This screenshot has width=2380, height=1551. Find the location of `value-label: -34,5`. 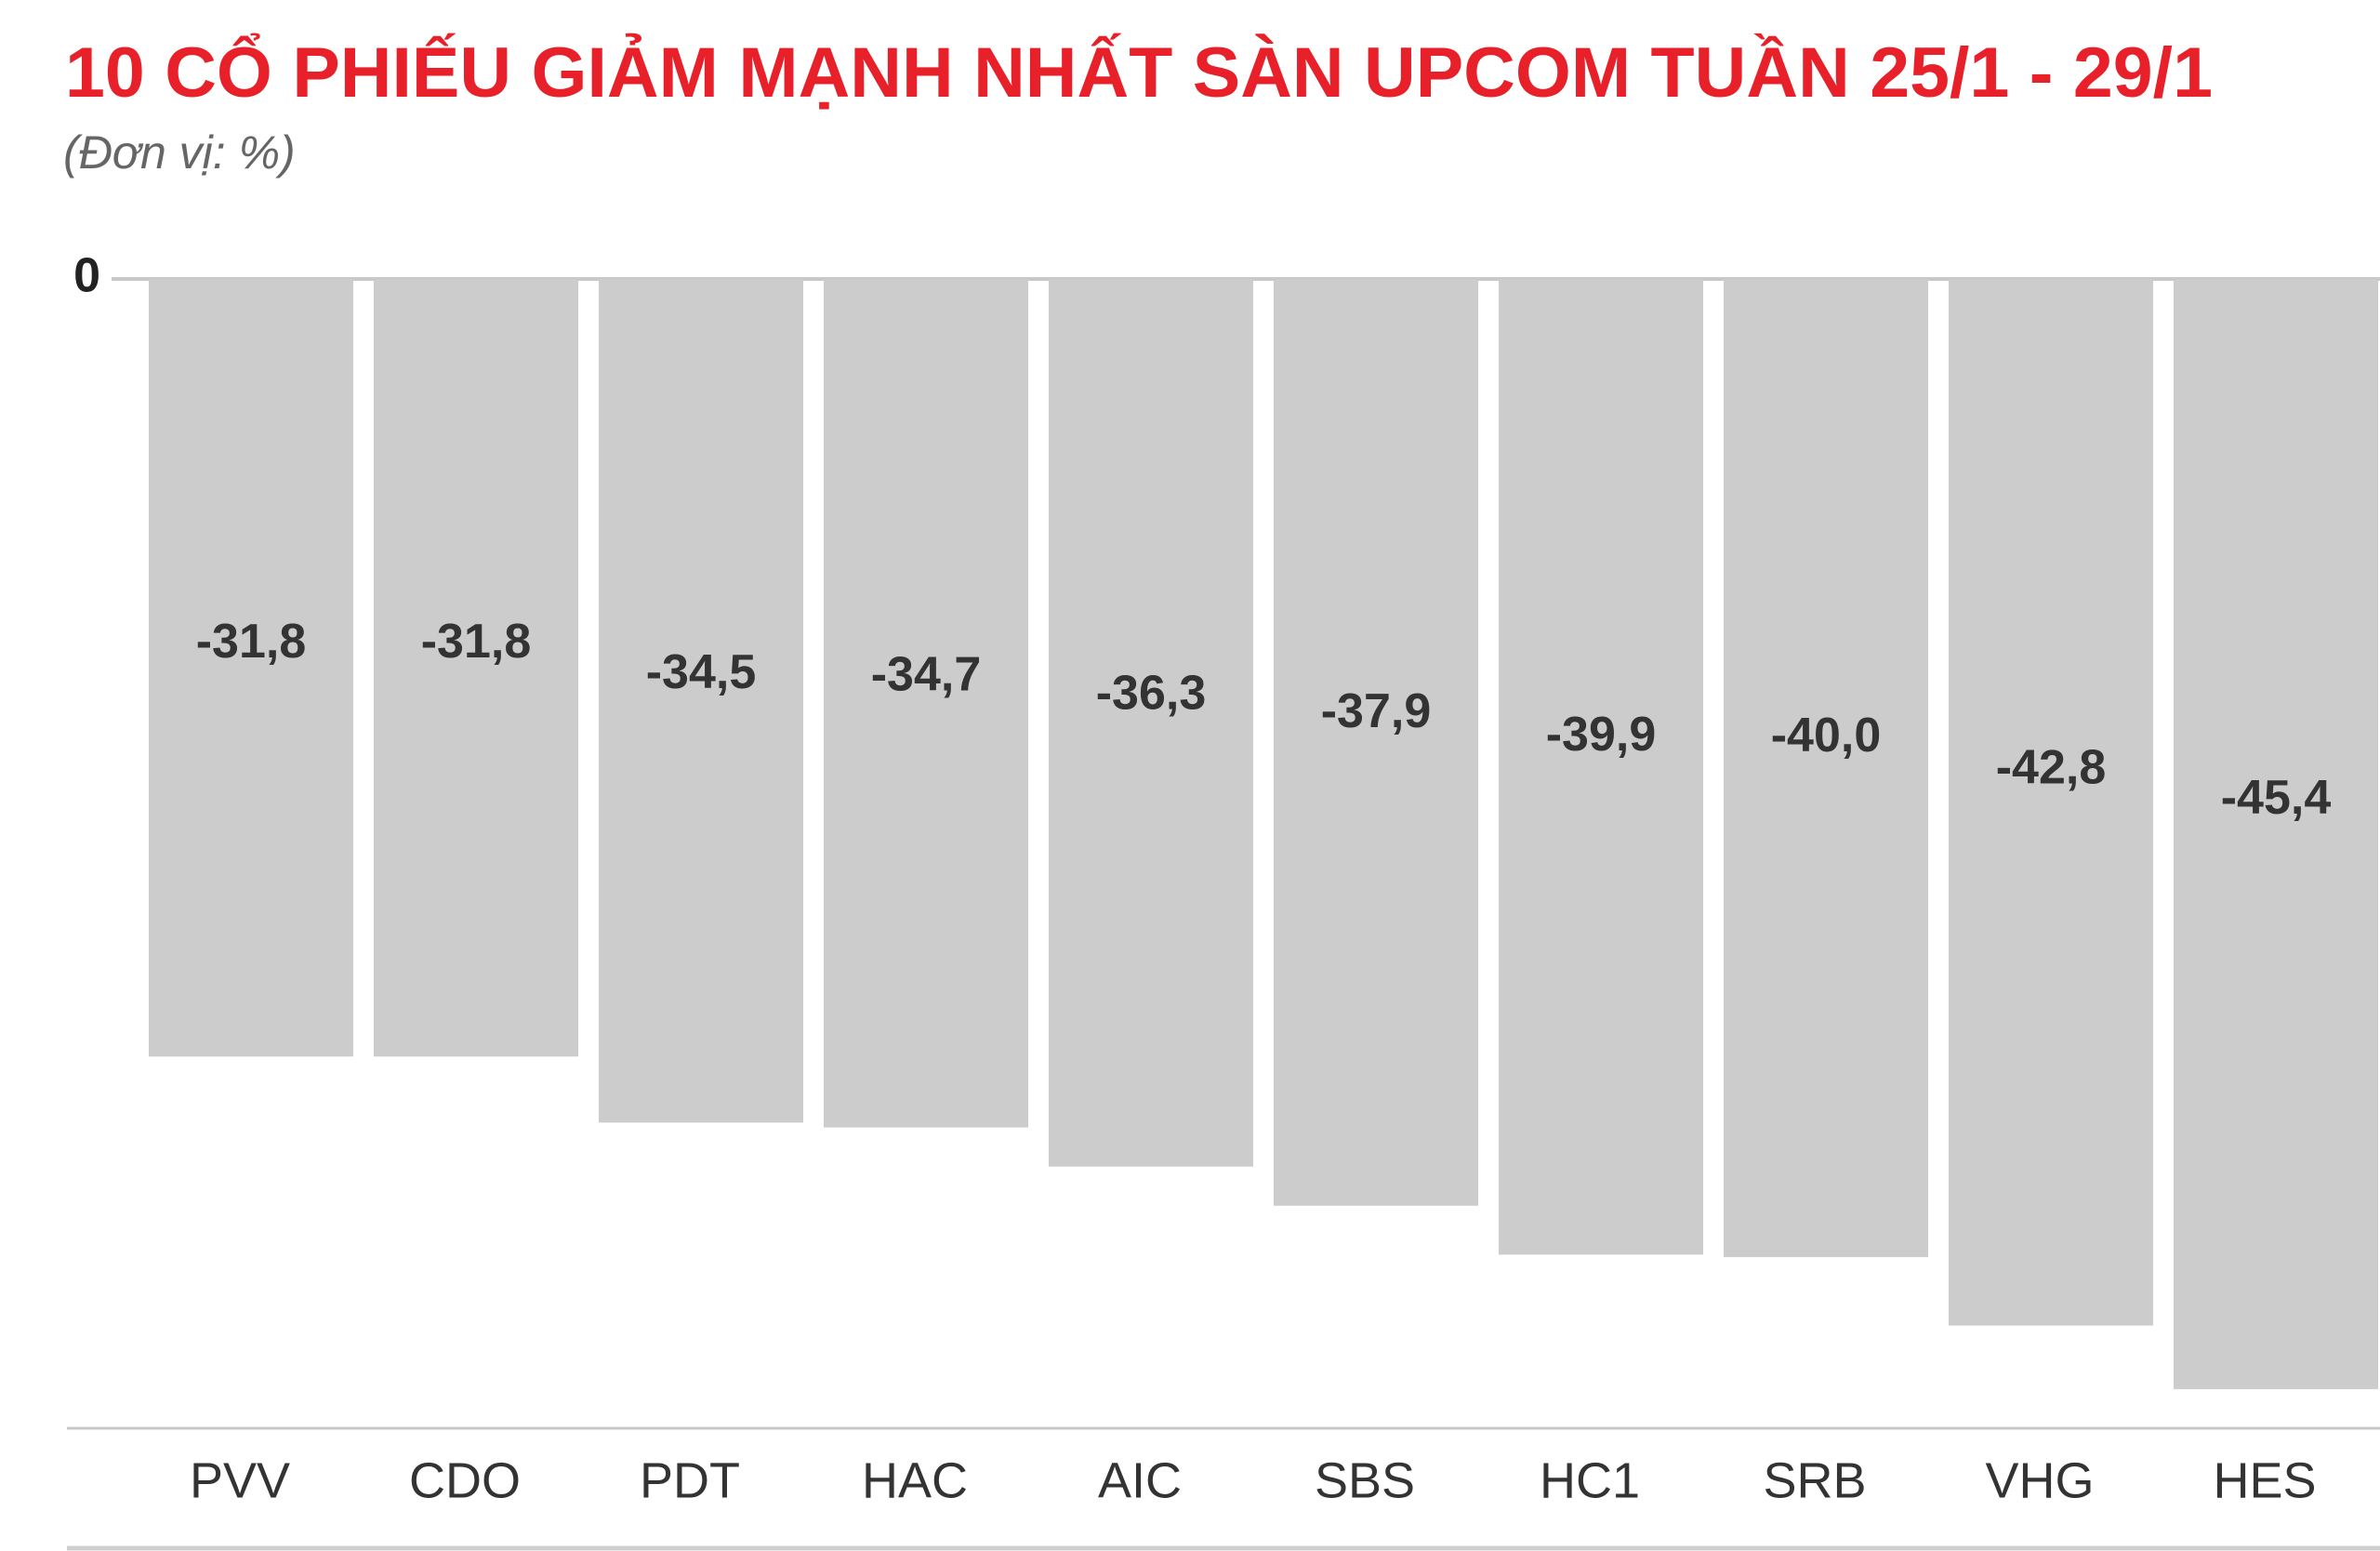

value-label: -34,5 is located at coordinates (701, 672).